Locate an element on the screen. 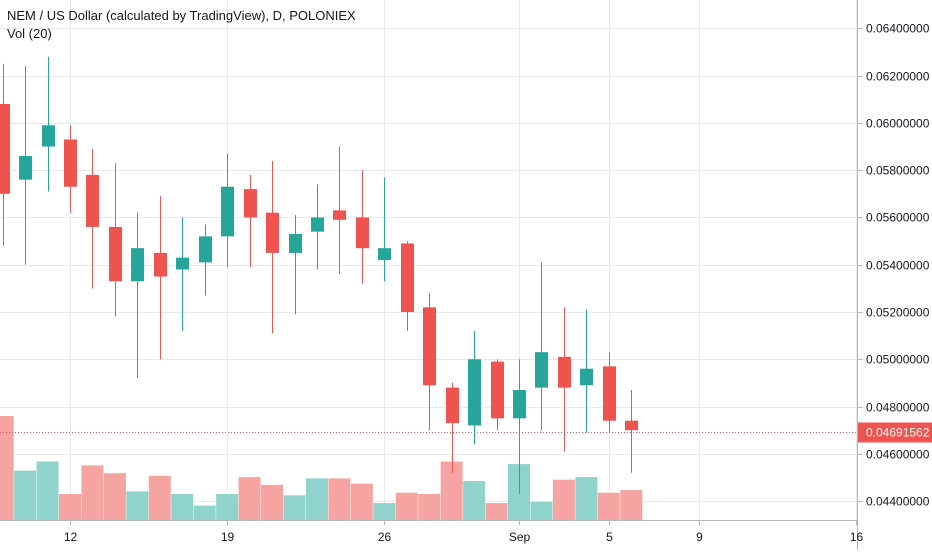  time-tick-label: 9 is located at coordinates (699, 537).